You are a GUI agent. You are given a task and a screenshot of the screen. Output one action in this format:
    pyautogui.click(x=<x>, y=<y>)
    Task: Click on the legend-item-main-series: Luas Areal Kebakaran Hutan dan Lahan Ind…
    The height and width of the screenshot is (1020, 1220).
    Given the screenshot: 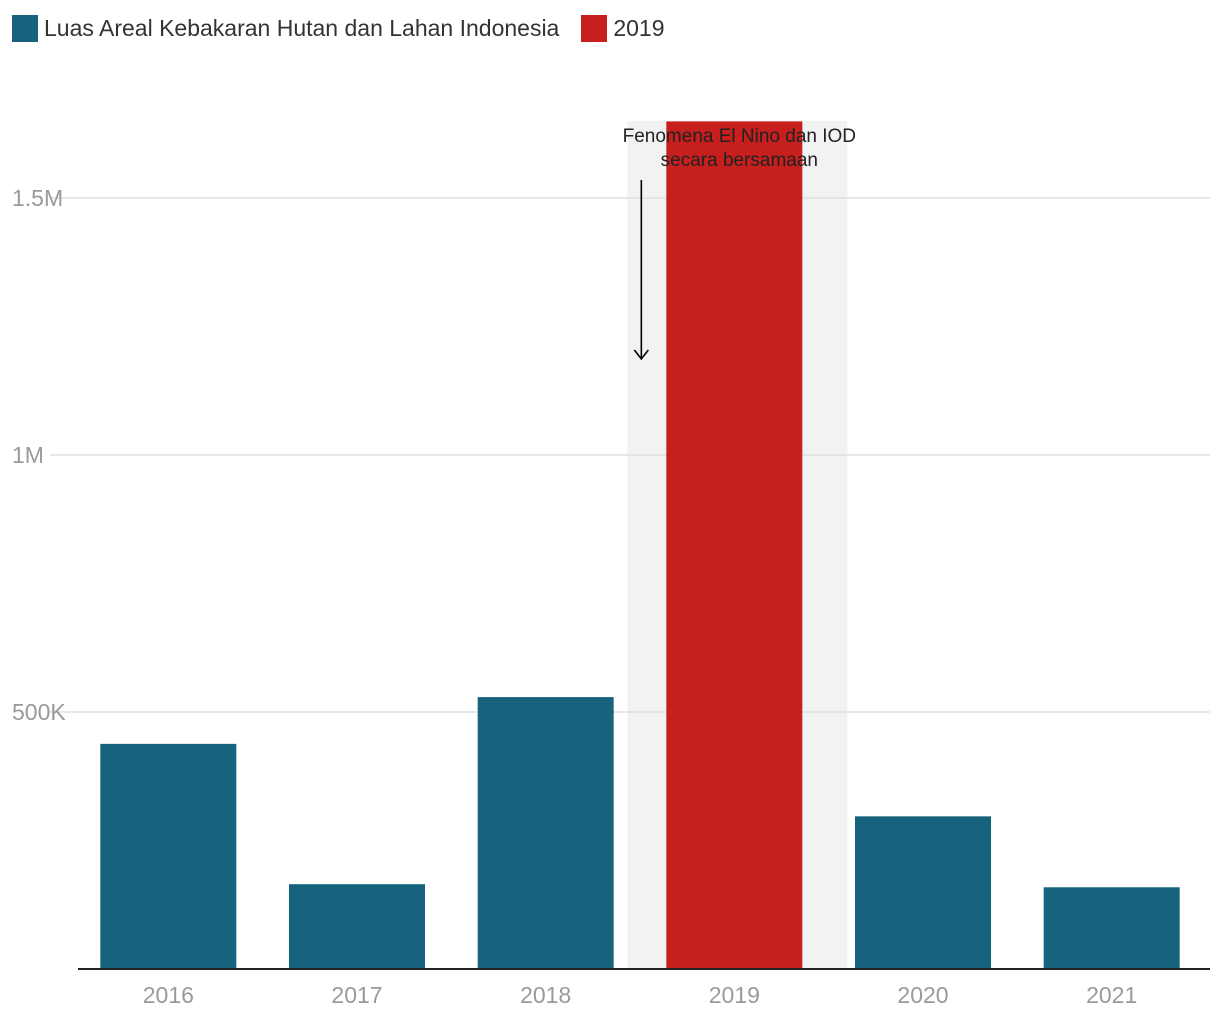 What is the action you would take?
    pyautogui.click(x=286, y=28)
    